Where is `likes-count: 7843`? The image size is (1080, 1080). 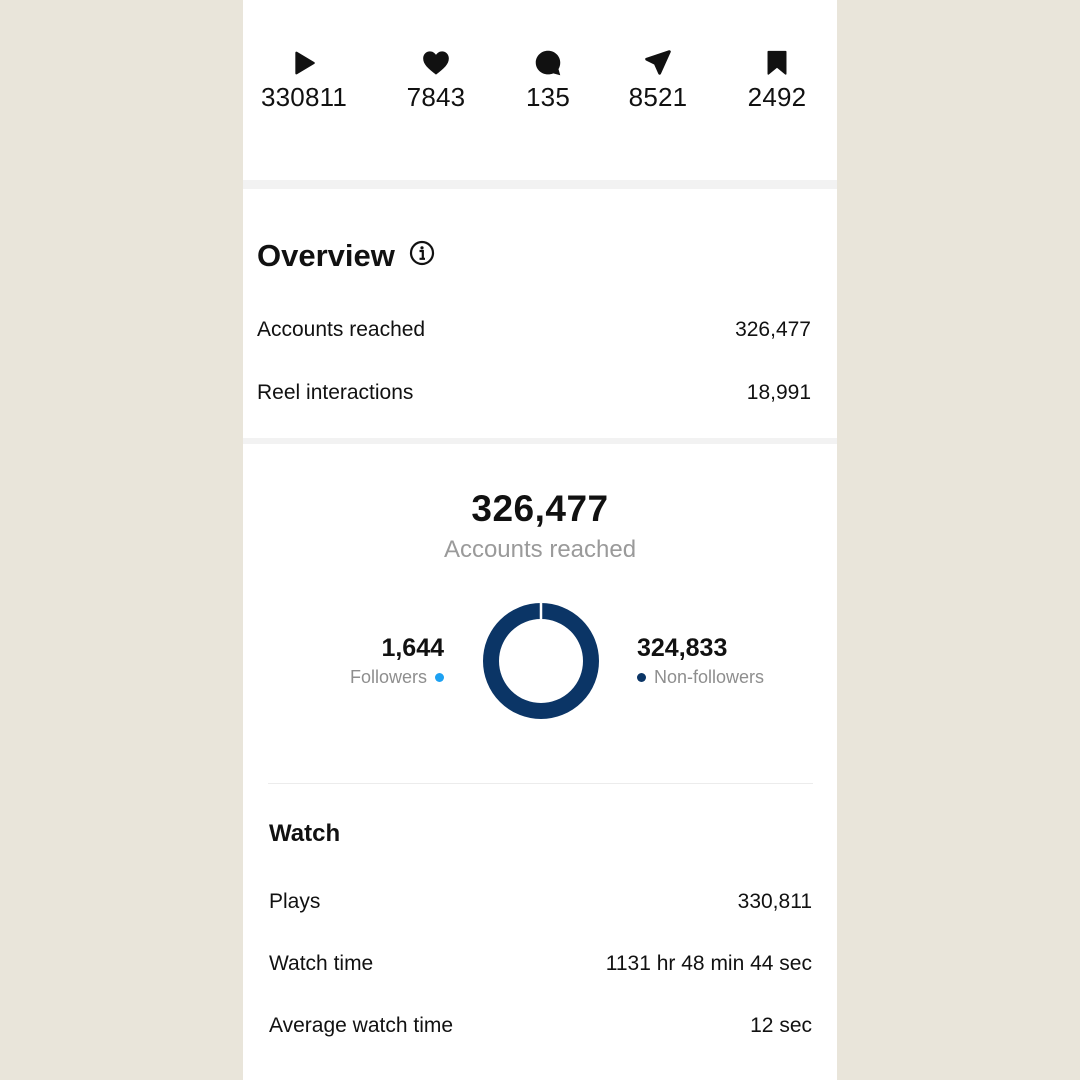
likes-count: 7843 is located at coordinates (436, 97).